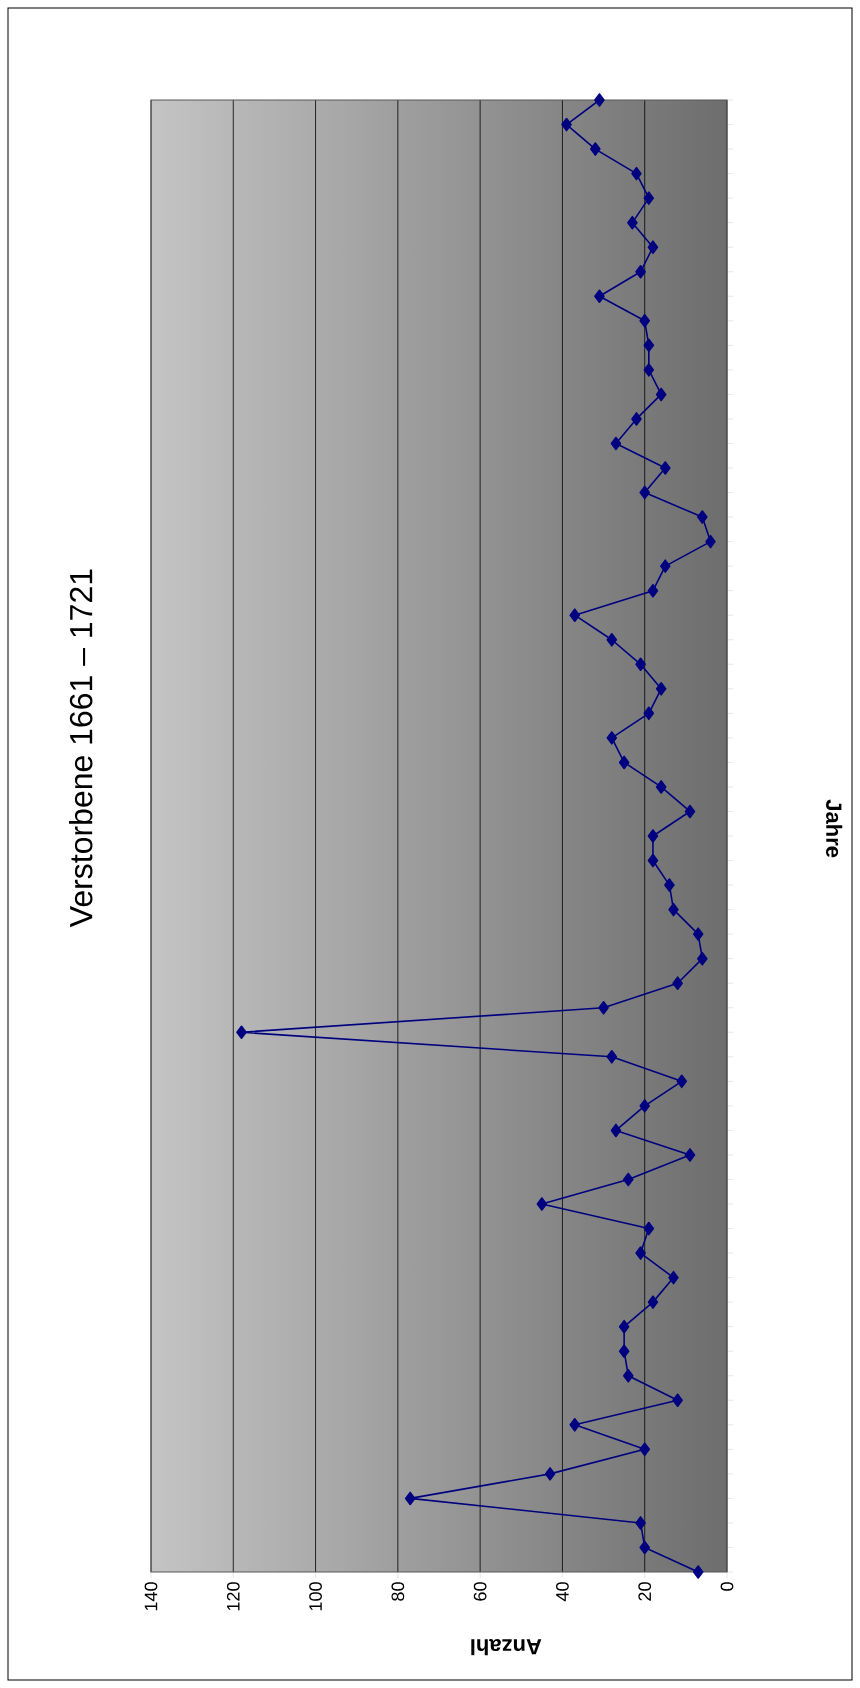 Image resolution: width=860 pixels, height=1688 pixels. Describe the element at coordinates (562, 1592) in the screenshot. I see `x-tick-label: 40` at that location.